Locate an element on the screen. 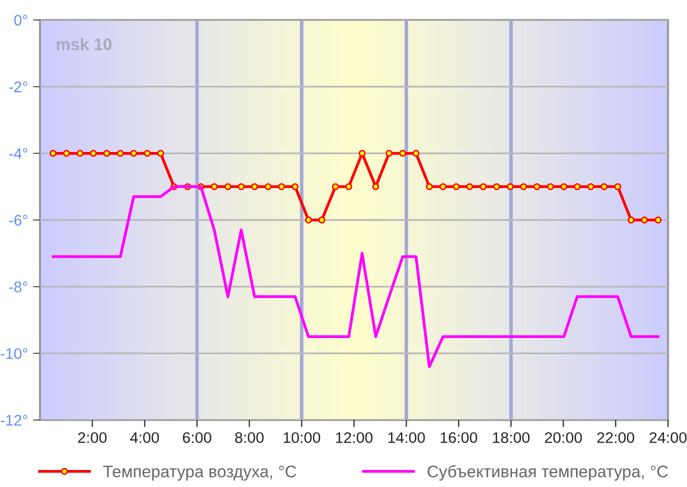  y-tick-label: 0° is located at coordinates (21, 20).